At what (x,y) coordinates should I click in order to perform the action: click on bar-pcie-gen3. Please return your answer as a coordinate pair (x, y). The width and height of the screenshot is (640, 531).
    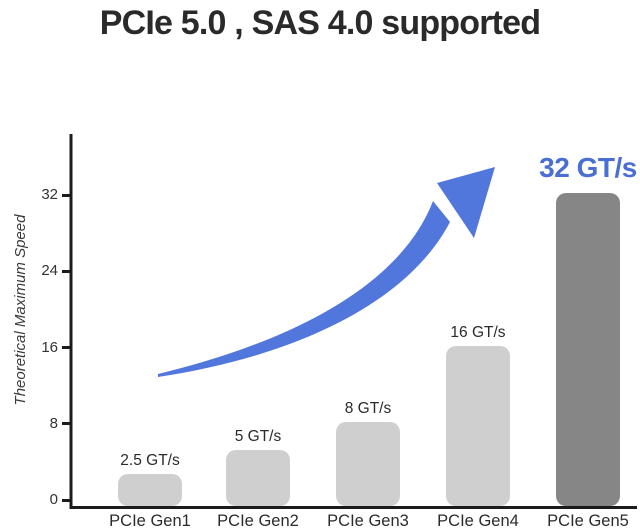
    Looking at the image, I should click on (368, 463).